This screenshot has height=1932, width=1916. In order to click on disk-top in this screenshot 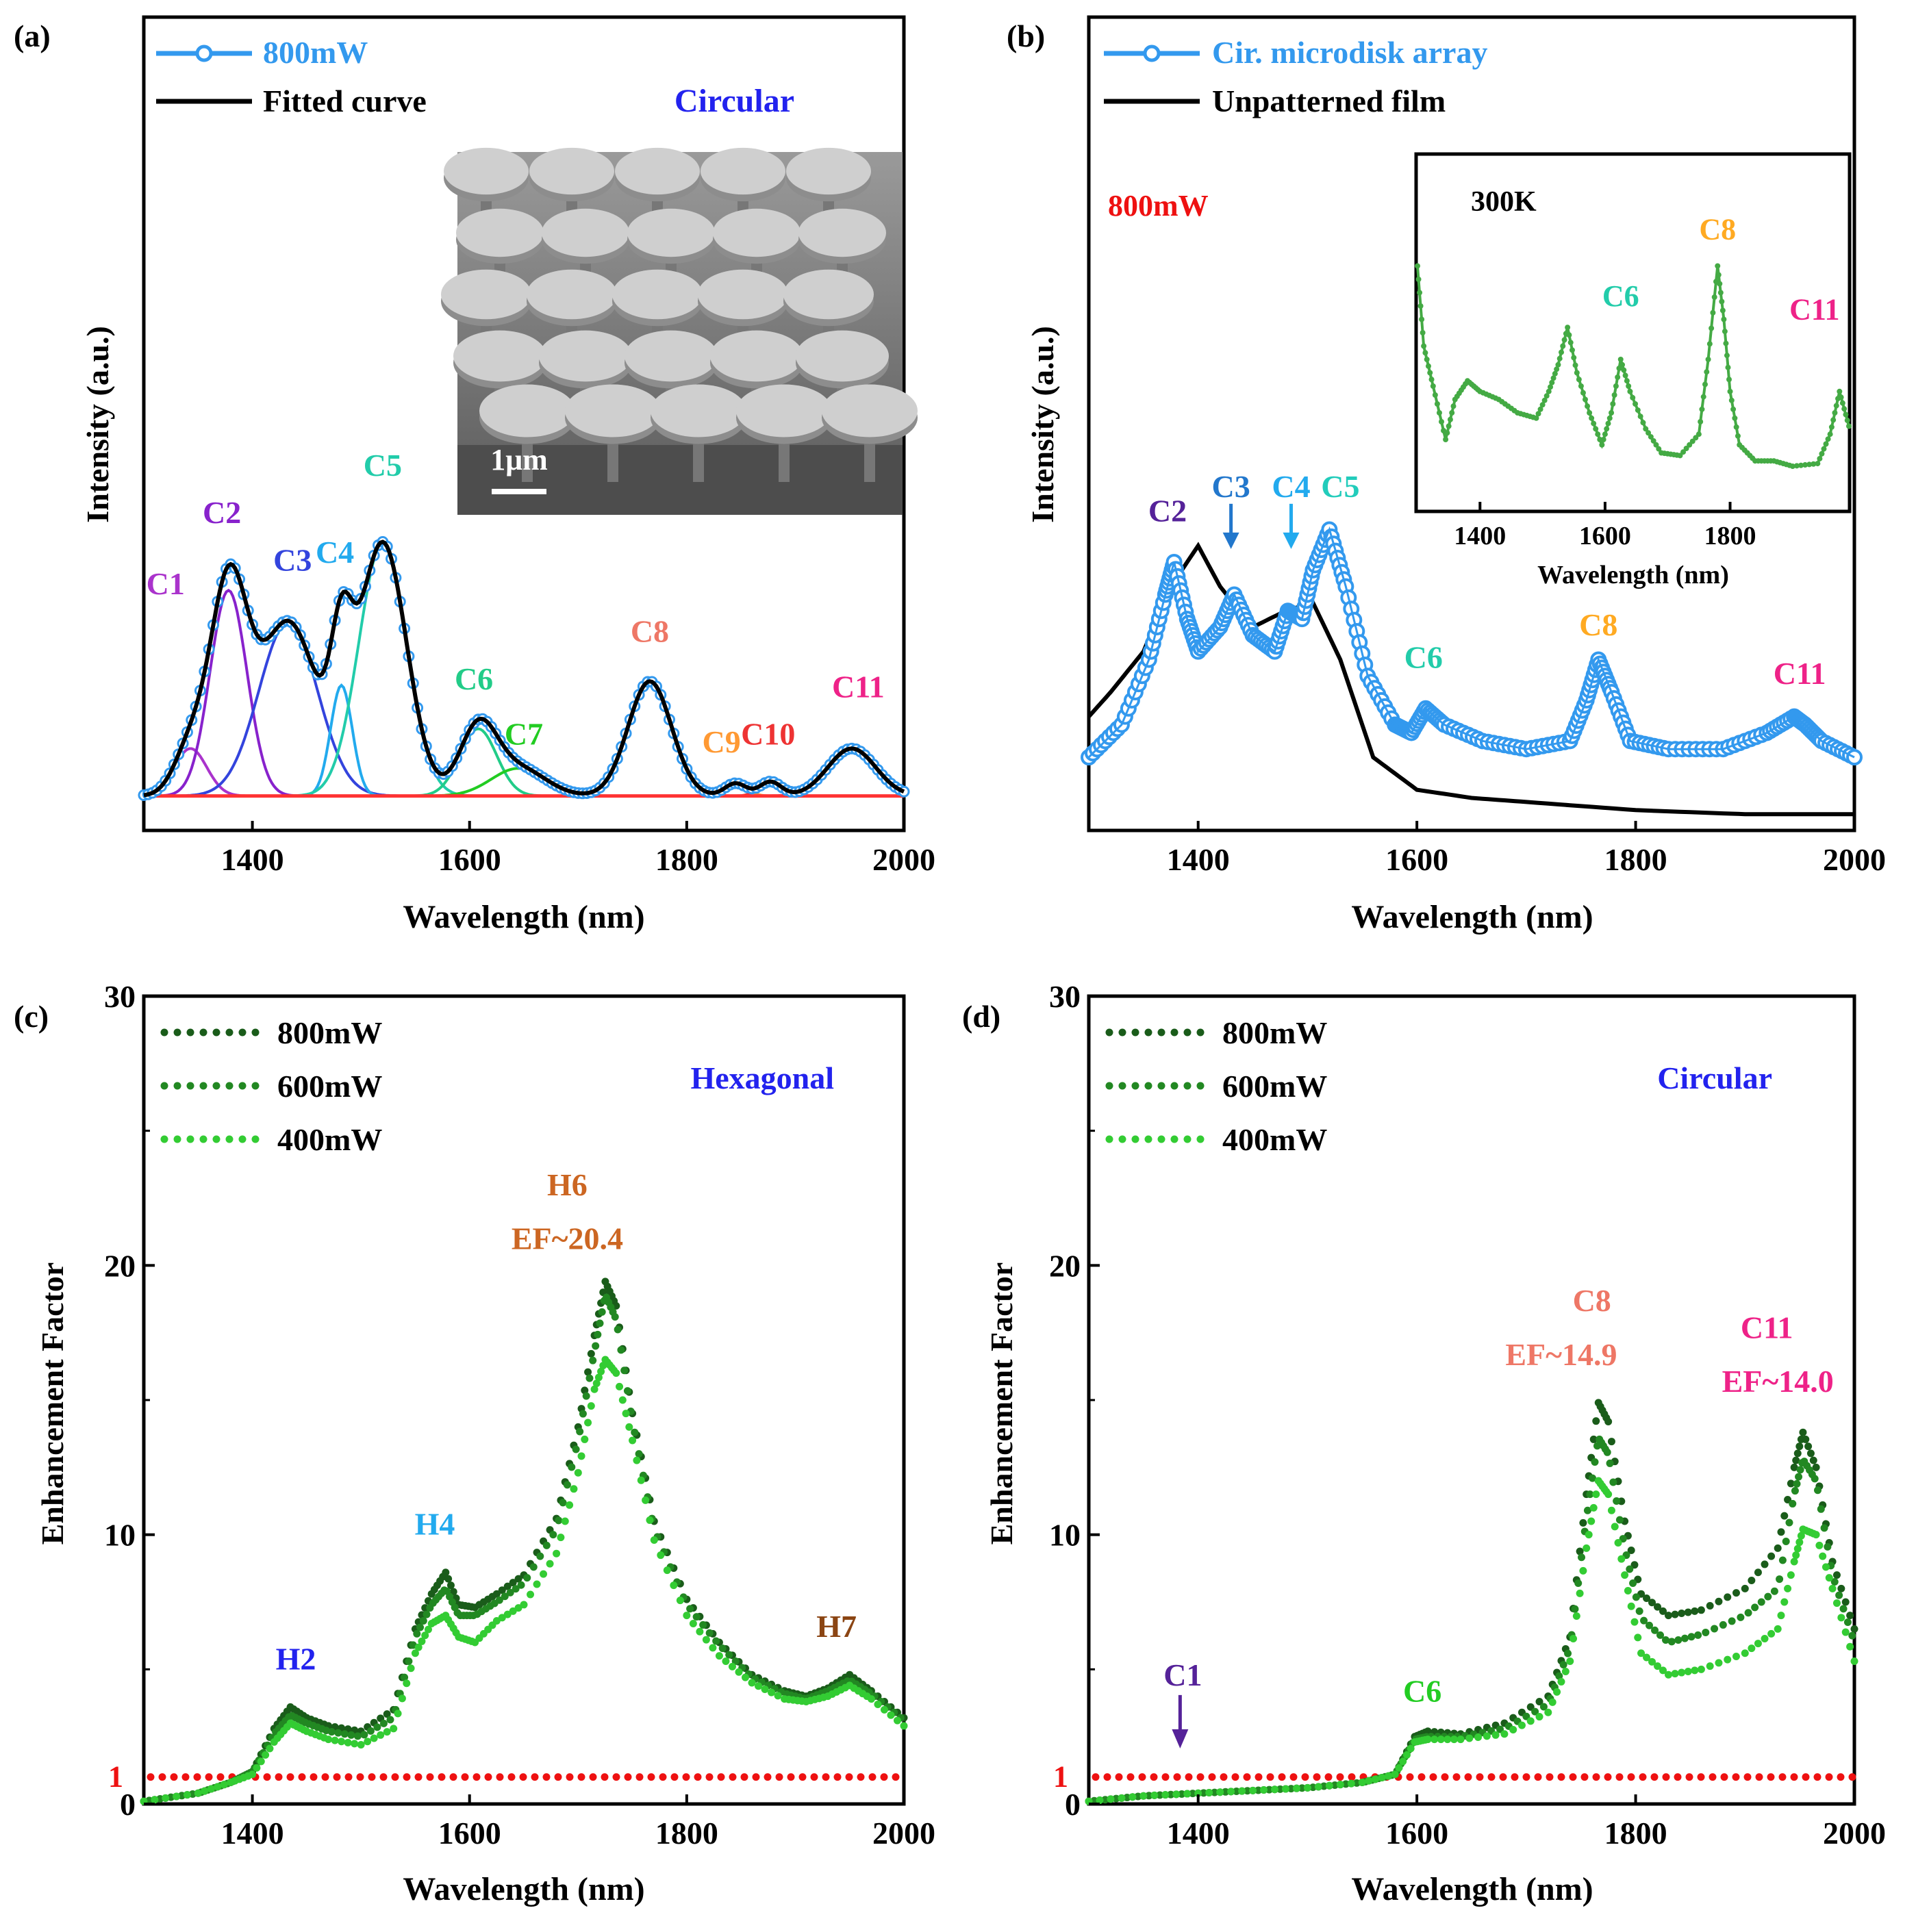, I will do `click(585, 356)`.